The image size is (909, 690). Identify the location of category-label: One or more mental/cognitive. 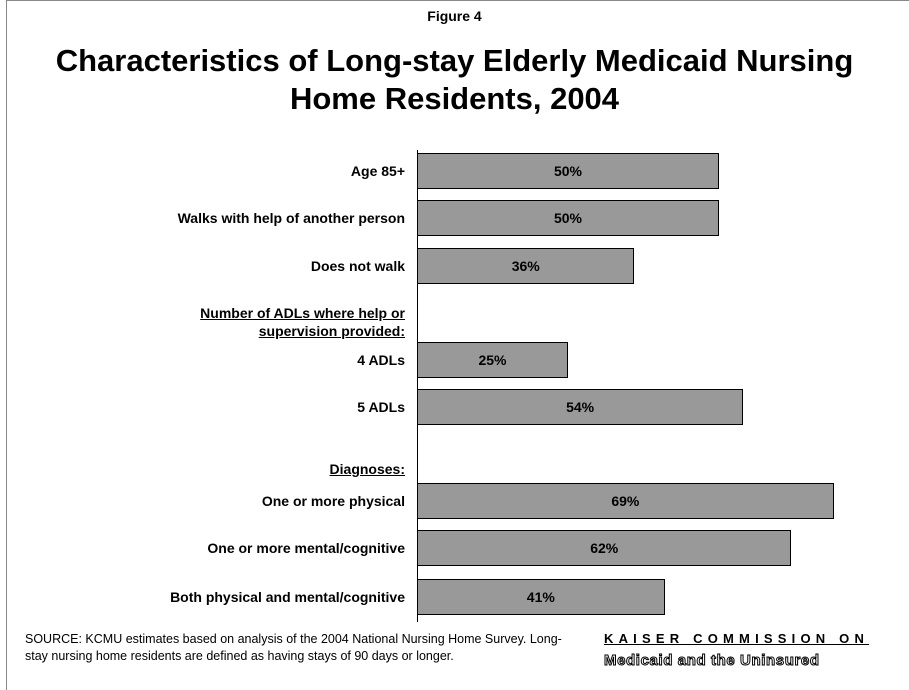
(306, 548).